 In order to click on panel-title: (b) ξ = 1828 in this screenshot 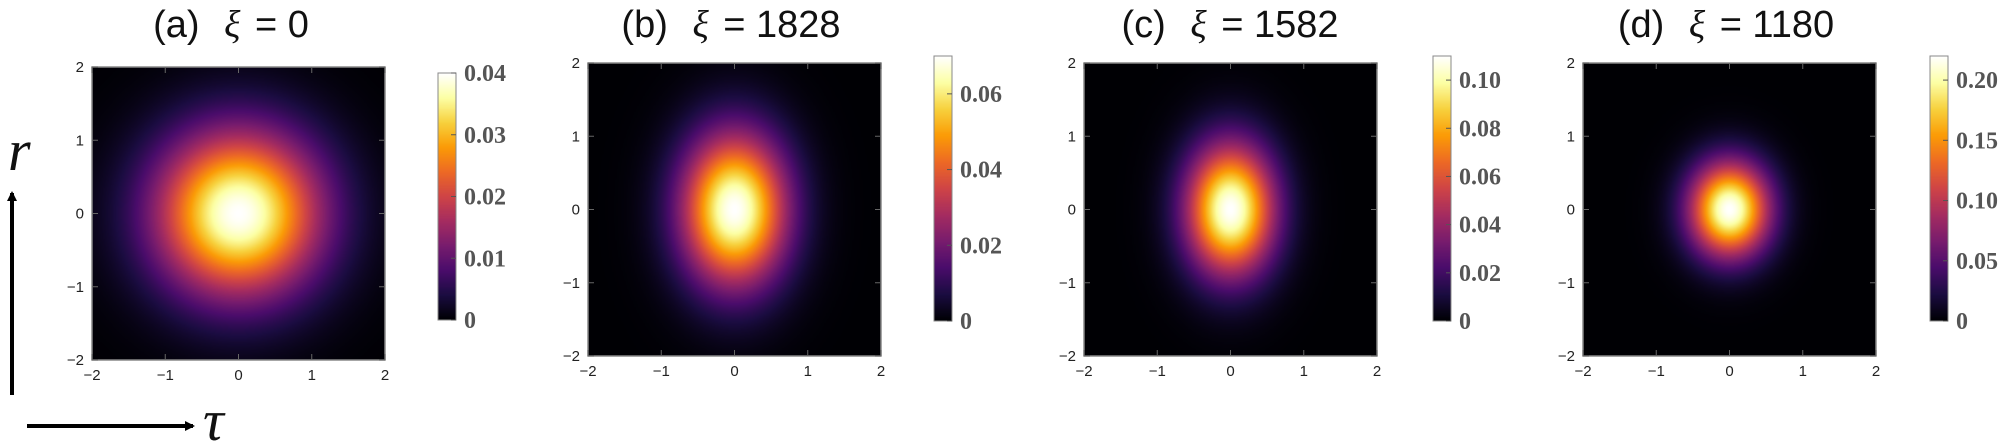, I will do `click(730, 25)`.